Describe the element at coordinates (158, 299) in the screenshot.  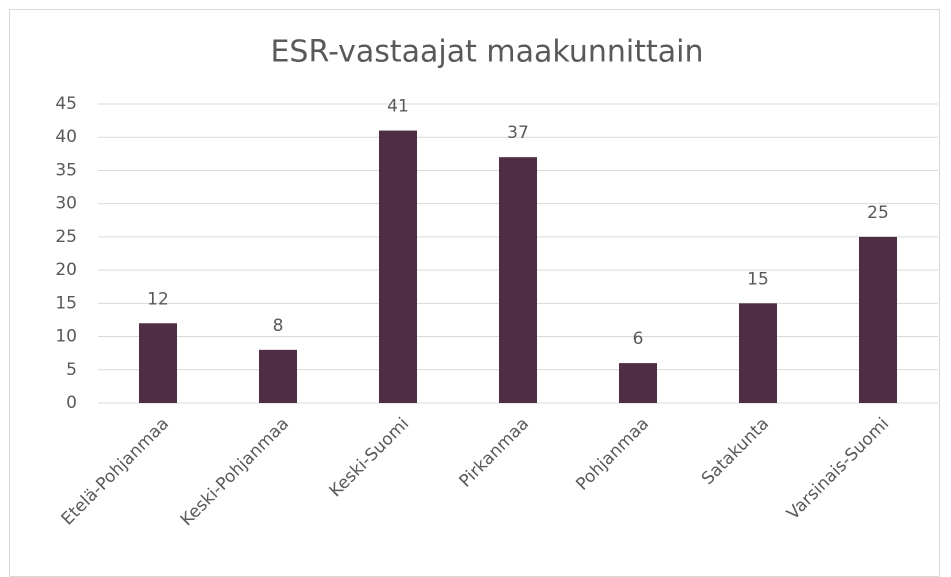
I see `data-label: 12` at that location.